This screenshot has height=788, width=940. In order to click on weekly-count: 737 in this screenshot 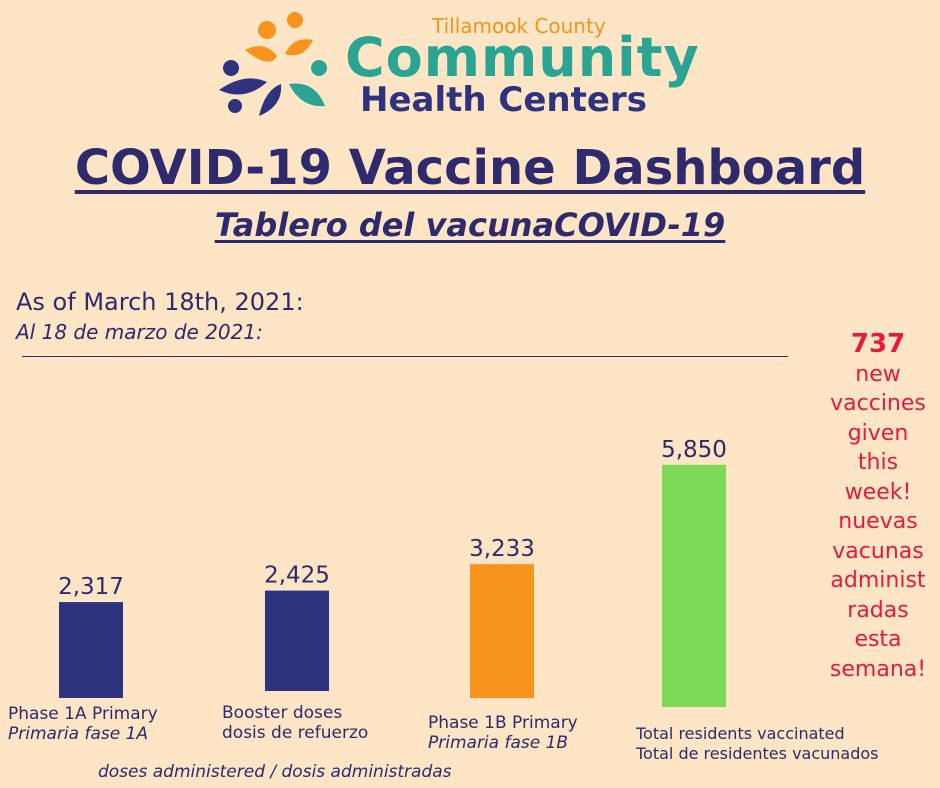, I will do `click(878, 344)`.